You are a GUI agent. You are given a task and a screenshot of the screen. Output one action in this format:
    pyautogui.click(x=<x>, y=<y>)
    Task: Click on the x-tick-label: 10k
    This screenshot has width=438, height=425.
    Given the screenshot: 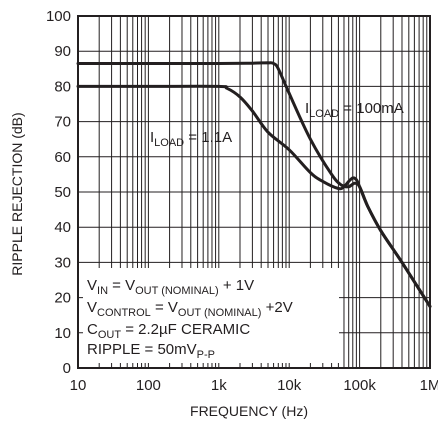 What is the action you would take?
    pyautogui.click(x=289, y=385)
    